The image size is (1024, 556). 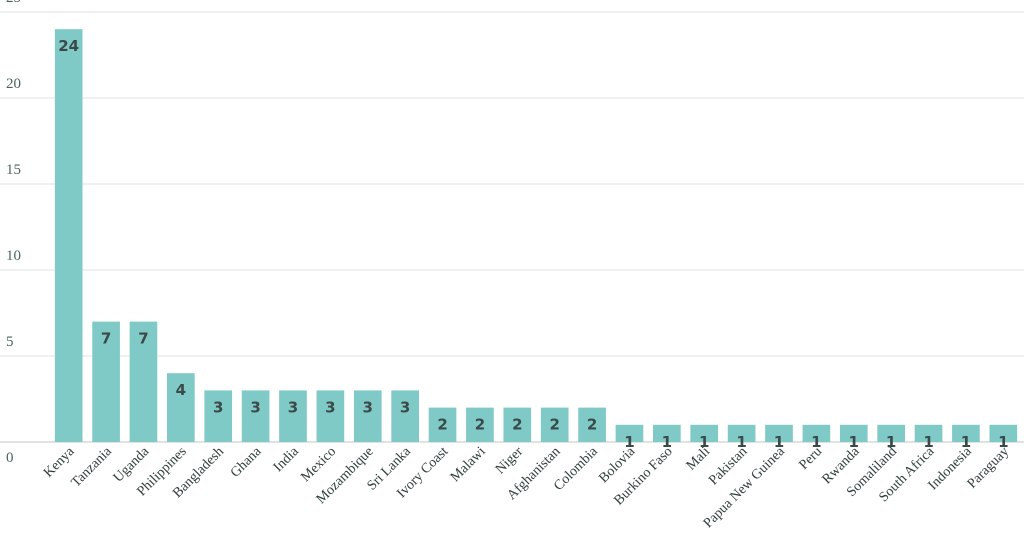 What do you see at coordinates (92, 467) in the screenshot?
I see `x-tick-label: Tanzania` at bounding box center [92, 467].